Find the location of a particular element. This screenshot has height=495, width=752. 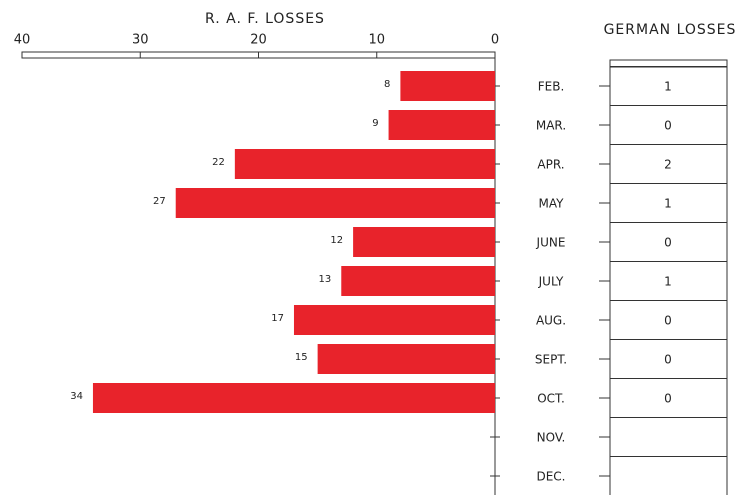

value-label: 34 is located at coordinates (76, 396).